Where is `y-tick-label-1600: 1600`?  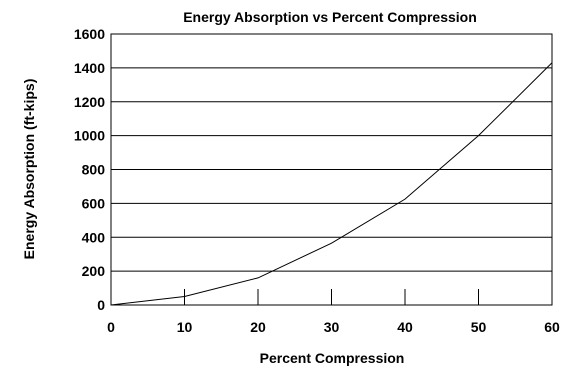
y-tick-label-1600: 1600 is located at coordinates (89, 34).